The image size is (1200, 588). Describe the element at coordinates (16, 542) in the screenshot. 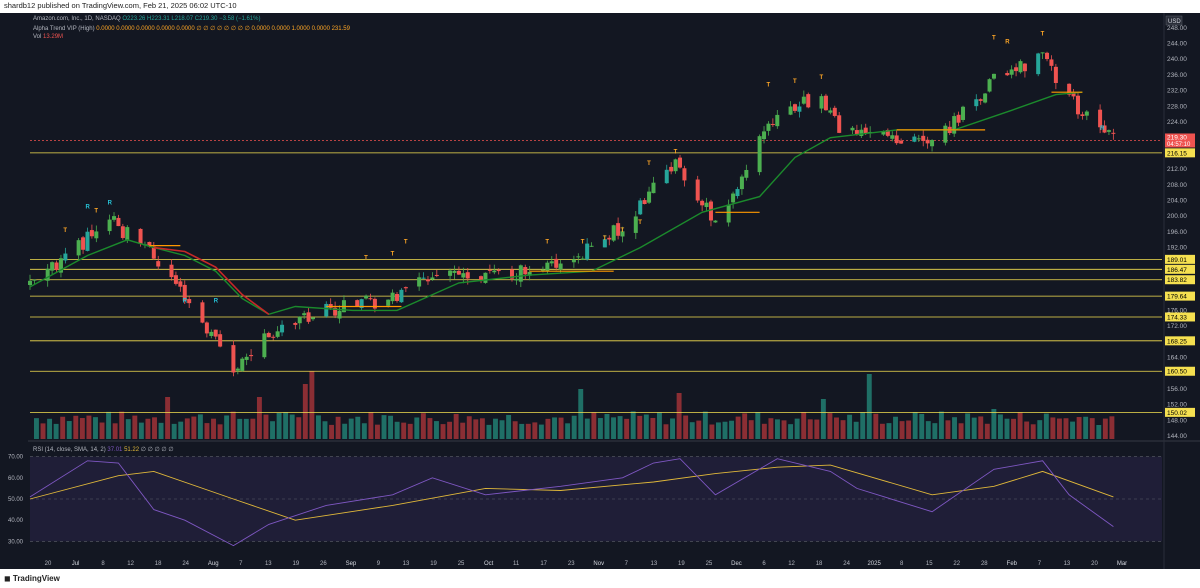

I see `rsi-tick-label: 30.00` at that location.